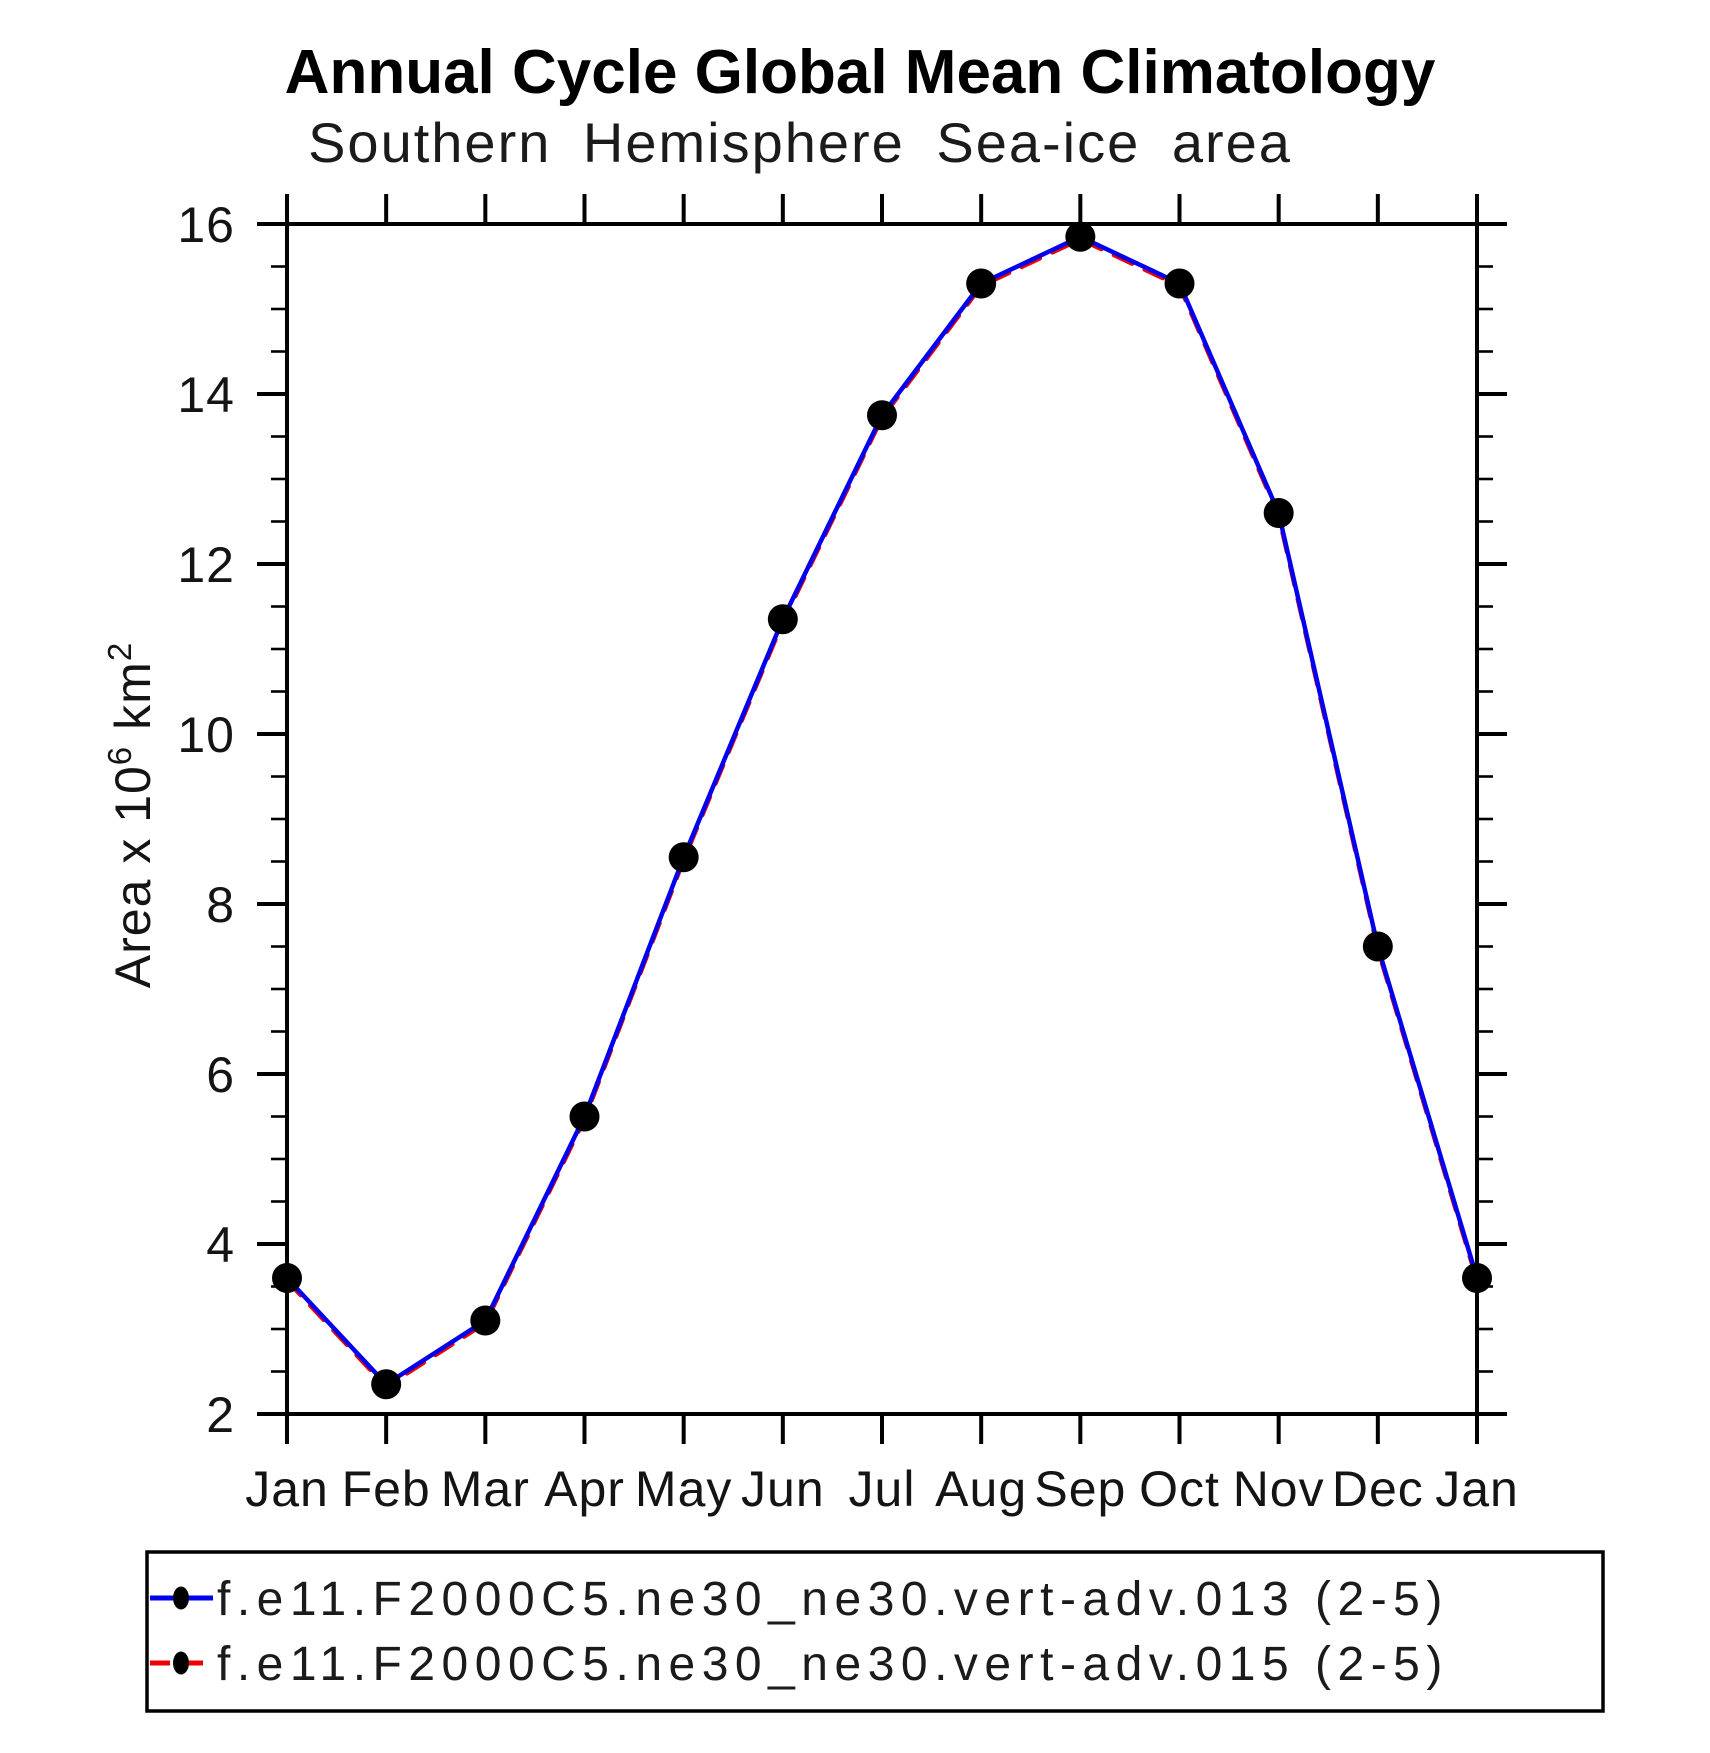  Describe the element at coordinates (386, 1489) in the screenshot. I see `x-tick-label: Feb` at that location.